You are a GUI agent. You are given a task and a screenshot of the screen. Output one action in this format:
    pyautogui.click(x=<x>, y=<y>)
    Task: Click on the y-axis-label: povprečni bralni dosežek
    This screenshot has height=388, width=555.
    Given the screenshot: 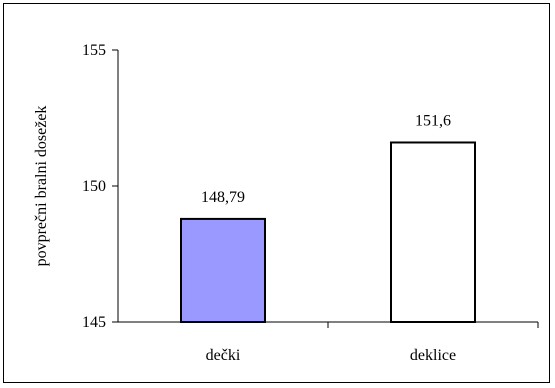 What is the action you would take?
    pyautogui.click(x=41, y=186)
    